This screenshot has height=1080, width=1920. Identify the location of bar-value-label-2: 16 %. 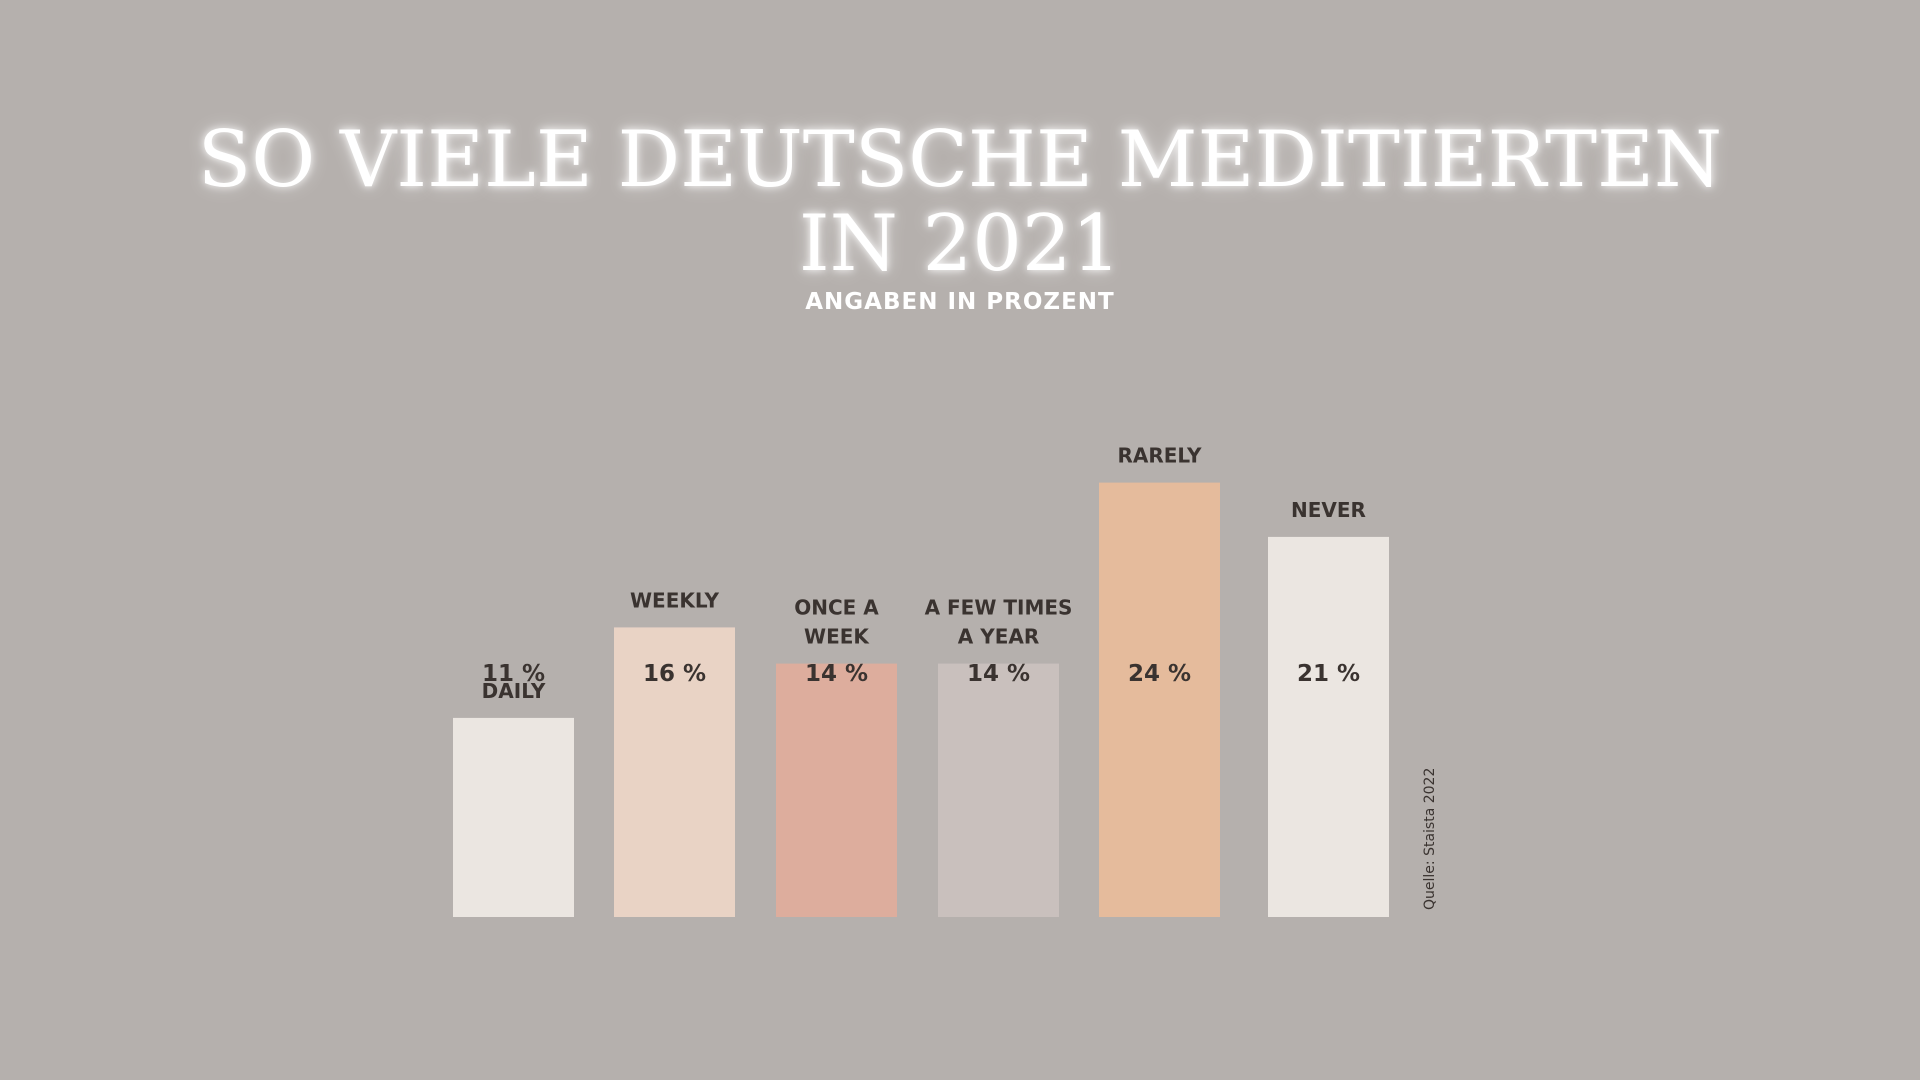
(674, 674).